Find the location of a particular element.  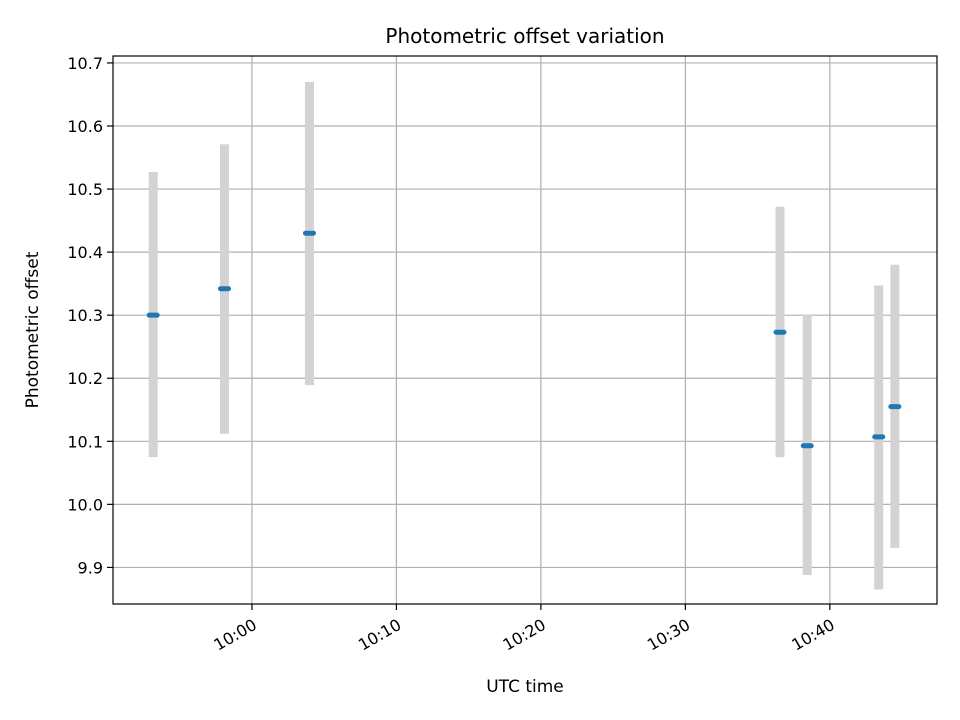

y-tick-label: 10.4 is located at coordinates (85, 252).